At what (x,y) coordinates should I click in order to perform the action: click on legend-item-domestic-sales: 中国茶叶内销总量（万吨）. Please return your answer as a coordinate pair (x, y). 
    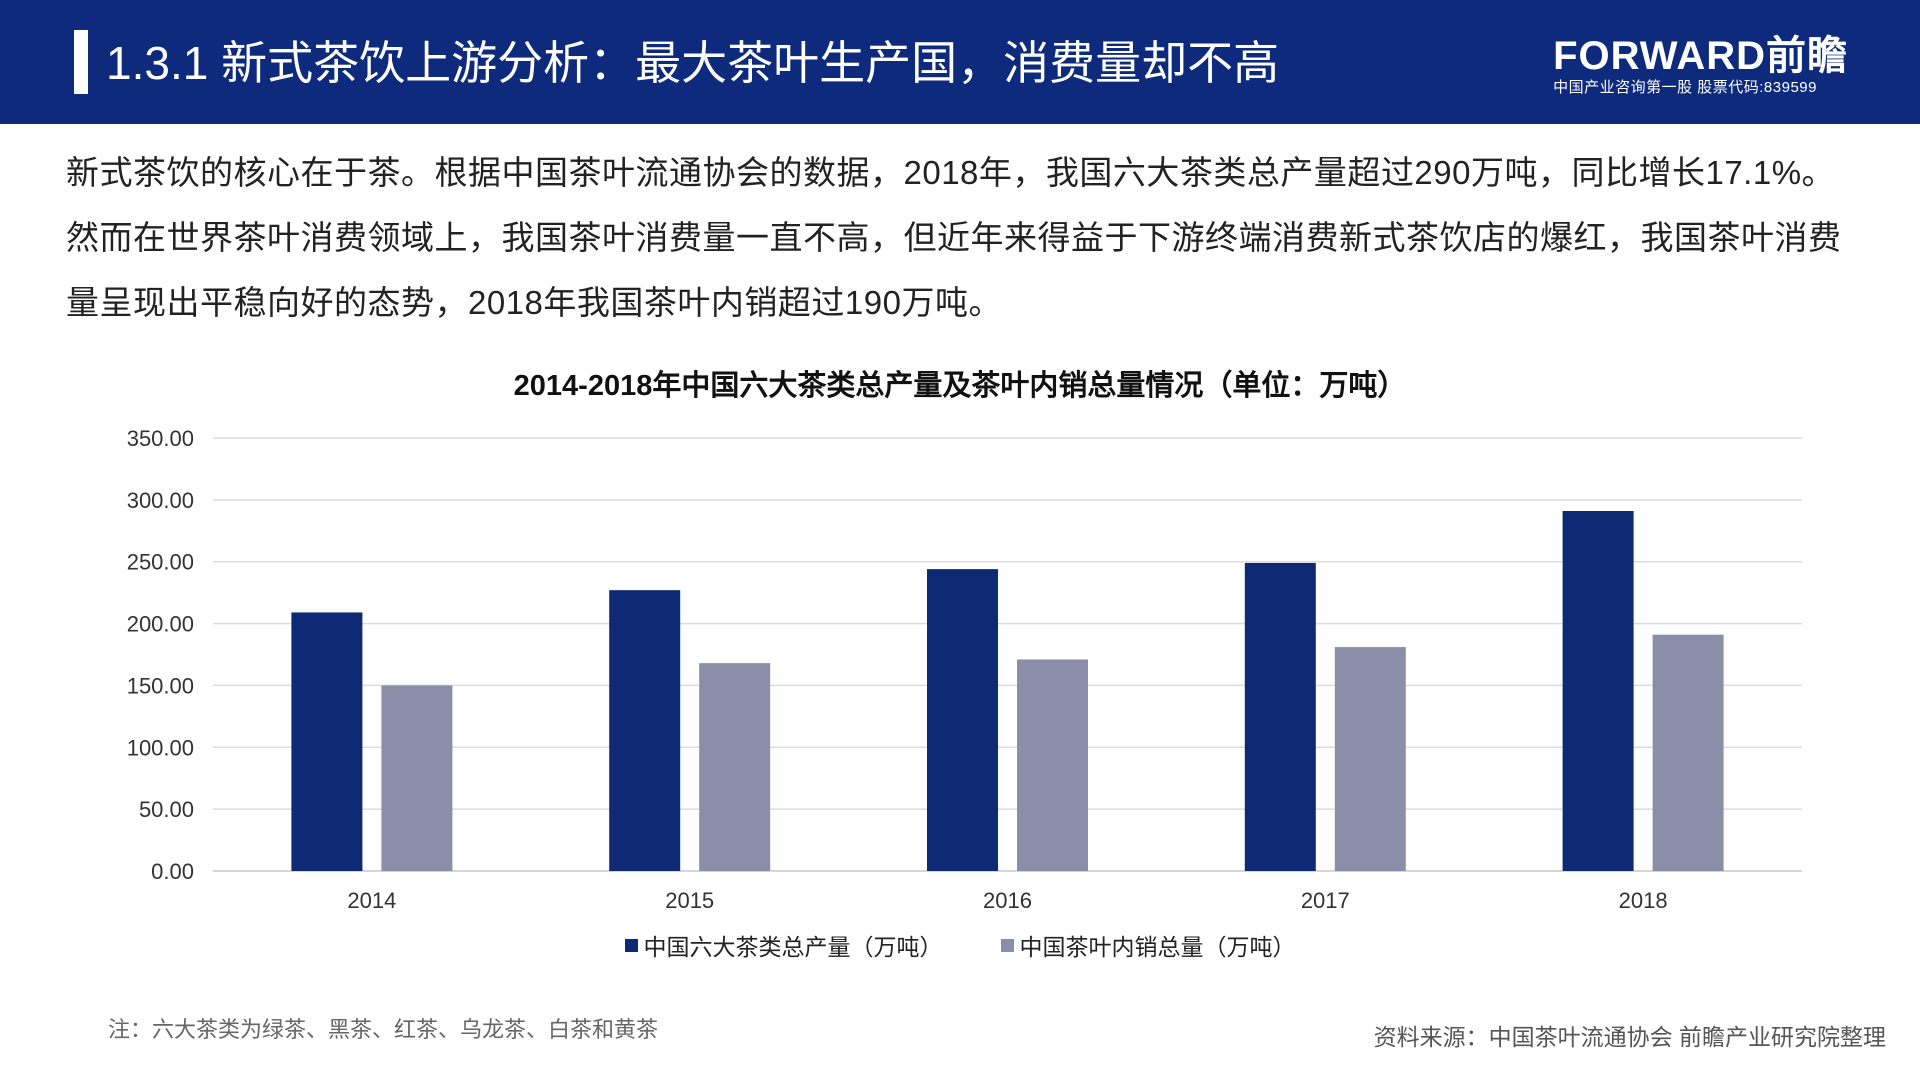
    Looking at the image, I should click on (1148, 945).